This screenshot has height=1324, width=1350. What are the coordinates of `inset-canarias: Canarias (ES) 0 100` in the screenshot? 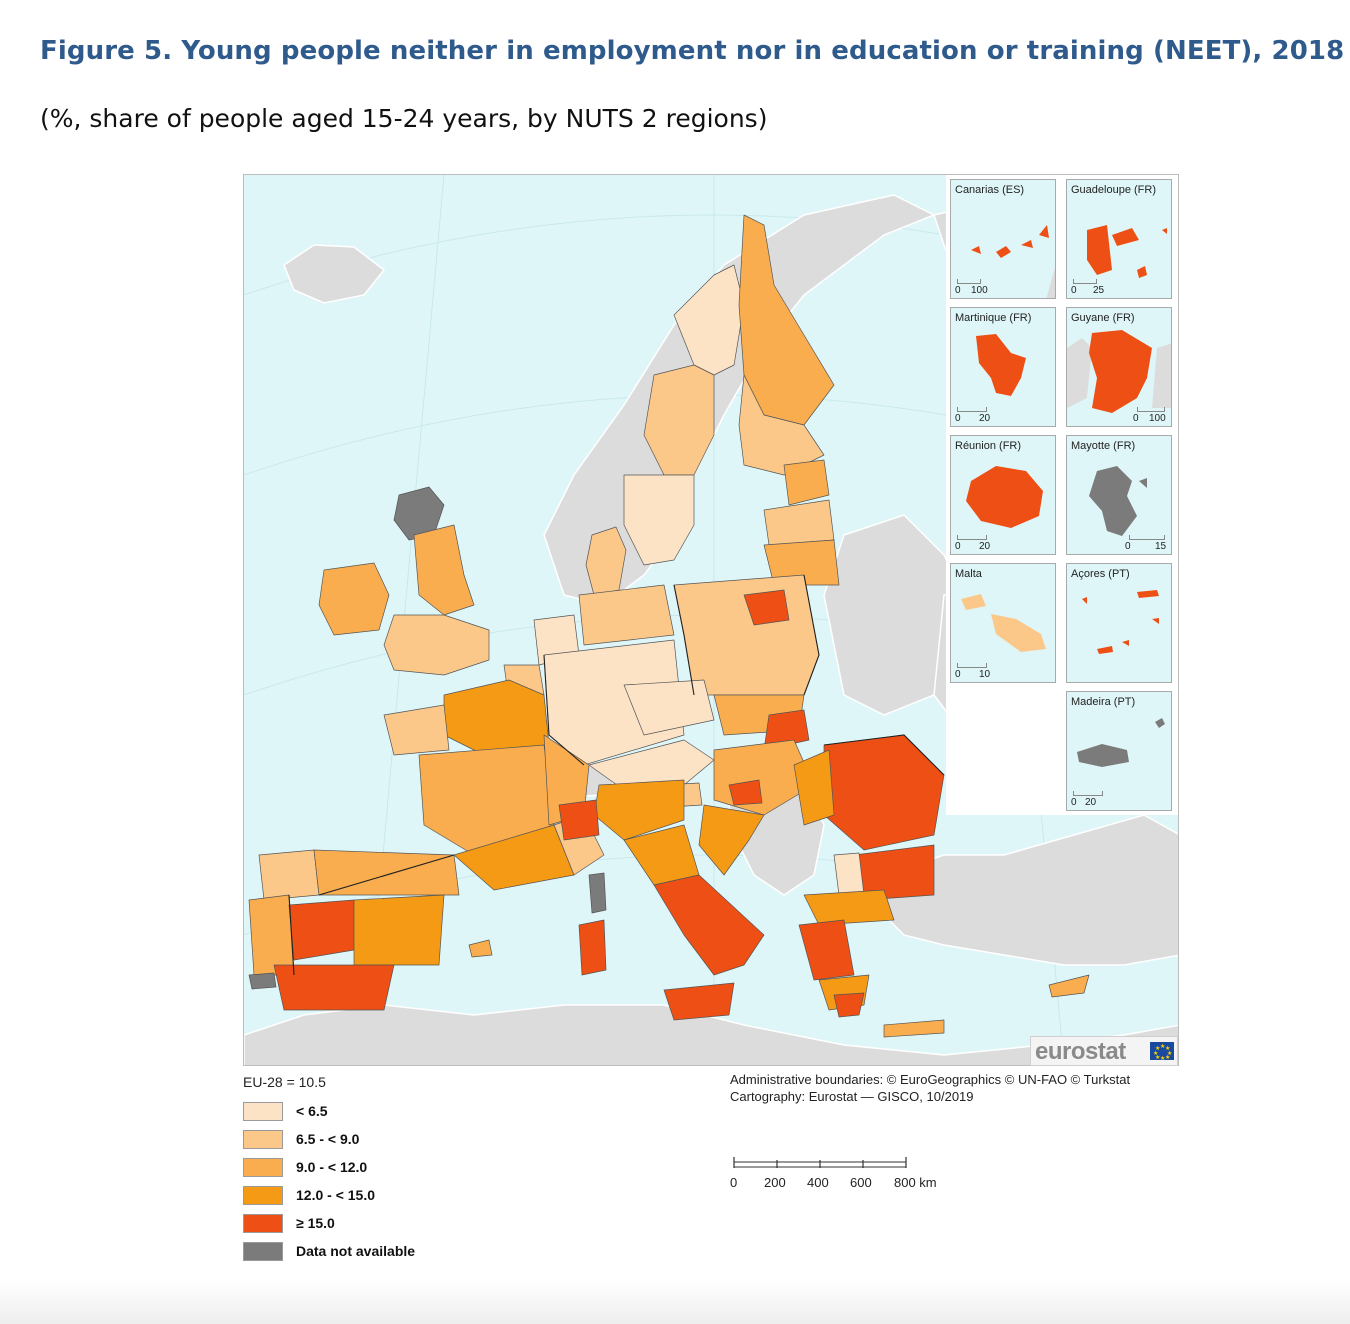 It's located at (1003, 239).